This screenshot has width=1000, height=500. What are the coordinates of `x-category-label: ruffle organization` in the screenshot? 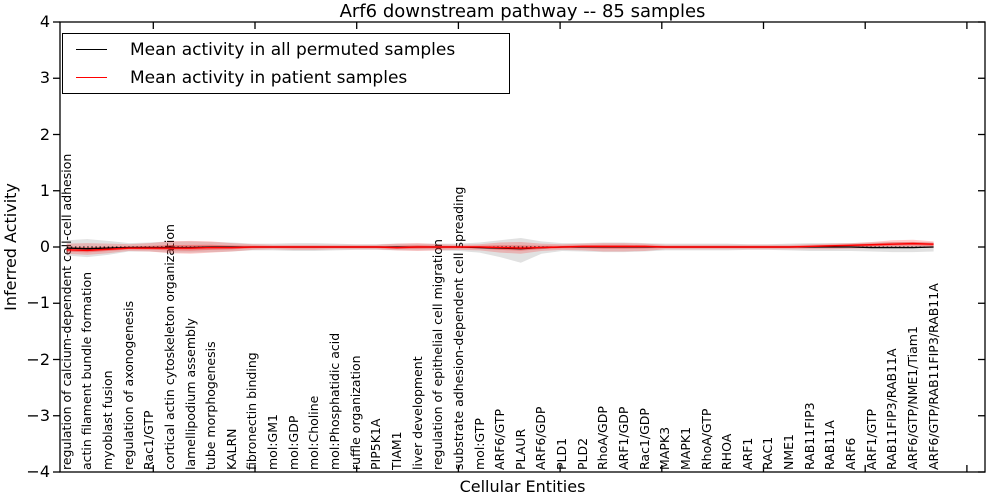 It's located at (355, 412).